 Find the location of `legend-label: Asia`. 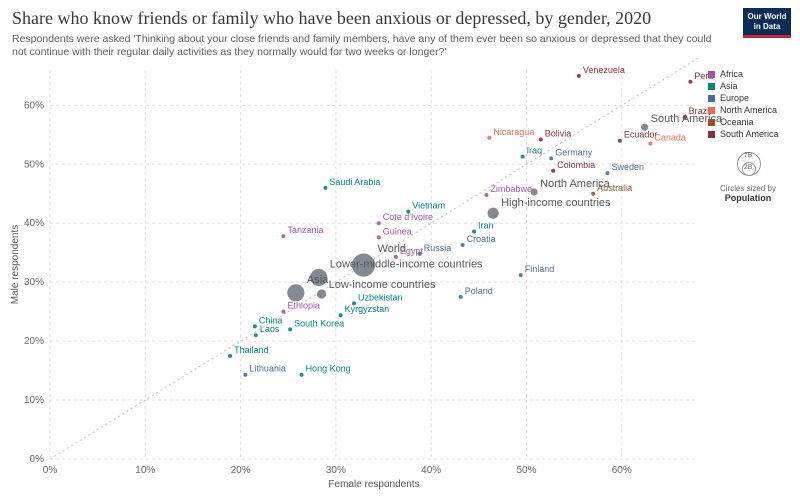

legend-label: Asia is located at coordinates (729, 86).